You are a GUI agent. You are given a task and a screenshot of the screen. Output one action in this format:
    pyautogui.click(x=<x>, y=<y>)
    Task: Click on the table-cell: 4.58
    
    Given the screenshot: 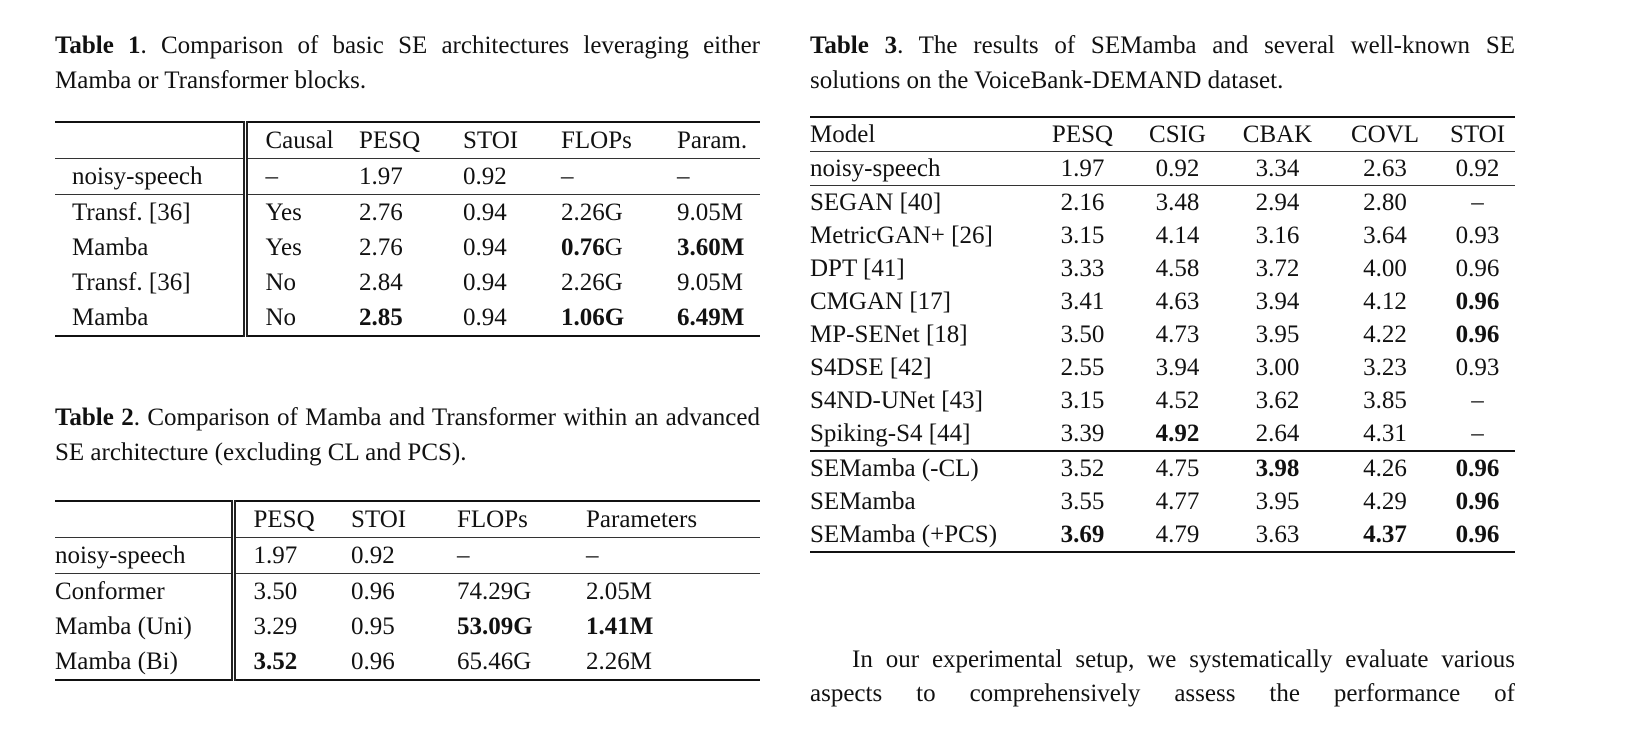 What is the action you would take?
    pyautogui.click(x=1177, y=268)
    